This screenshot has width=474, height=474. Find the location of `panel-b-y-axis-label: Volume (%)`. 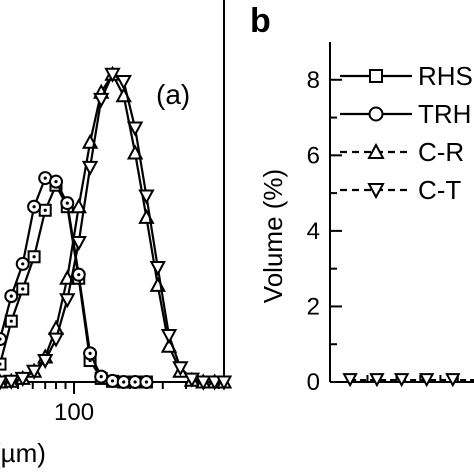

panel-b-y-axis-label: Volume (%) is located at coordinates (273, 236).